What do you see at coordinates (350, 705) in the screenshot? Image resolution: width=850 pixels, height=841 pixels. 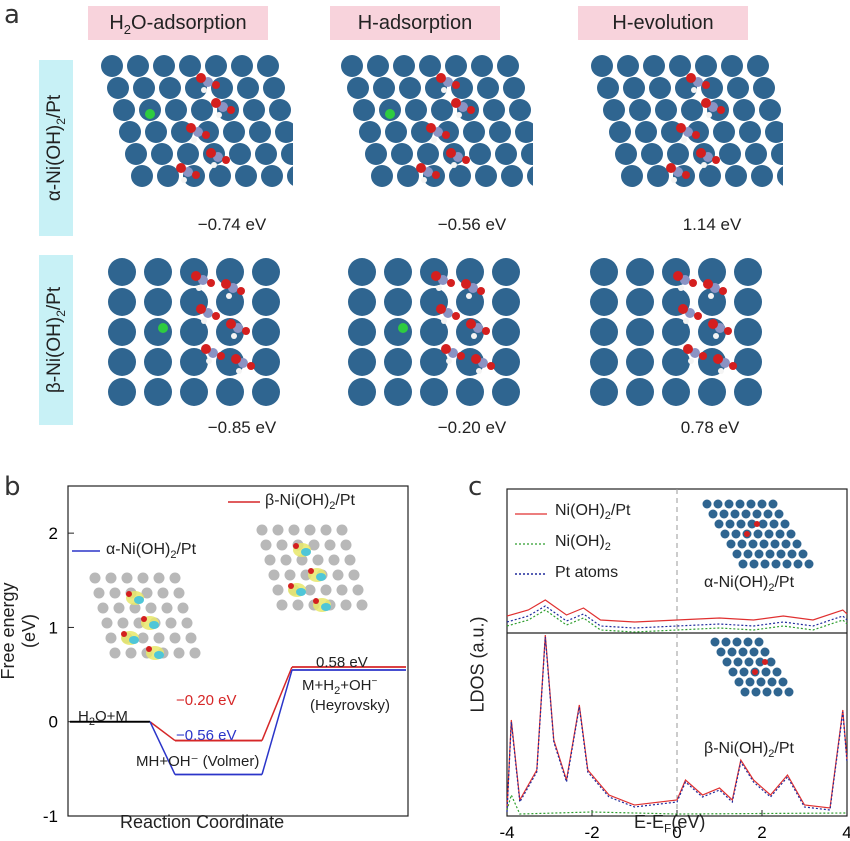 I see `label-heyrovsky: (Heyrovsky)` at bounding box center [350, 705].